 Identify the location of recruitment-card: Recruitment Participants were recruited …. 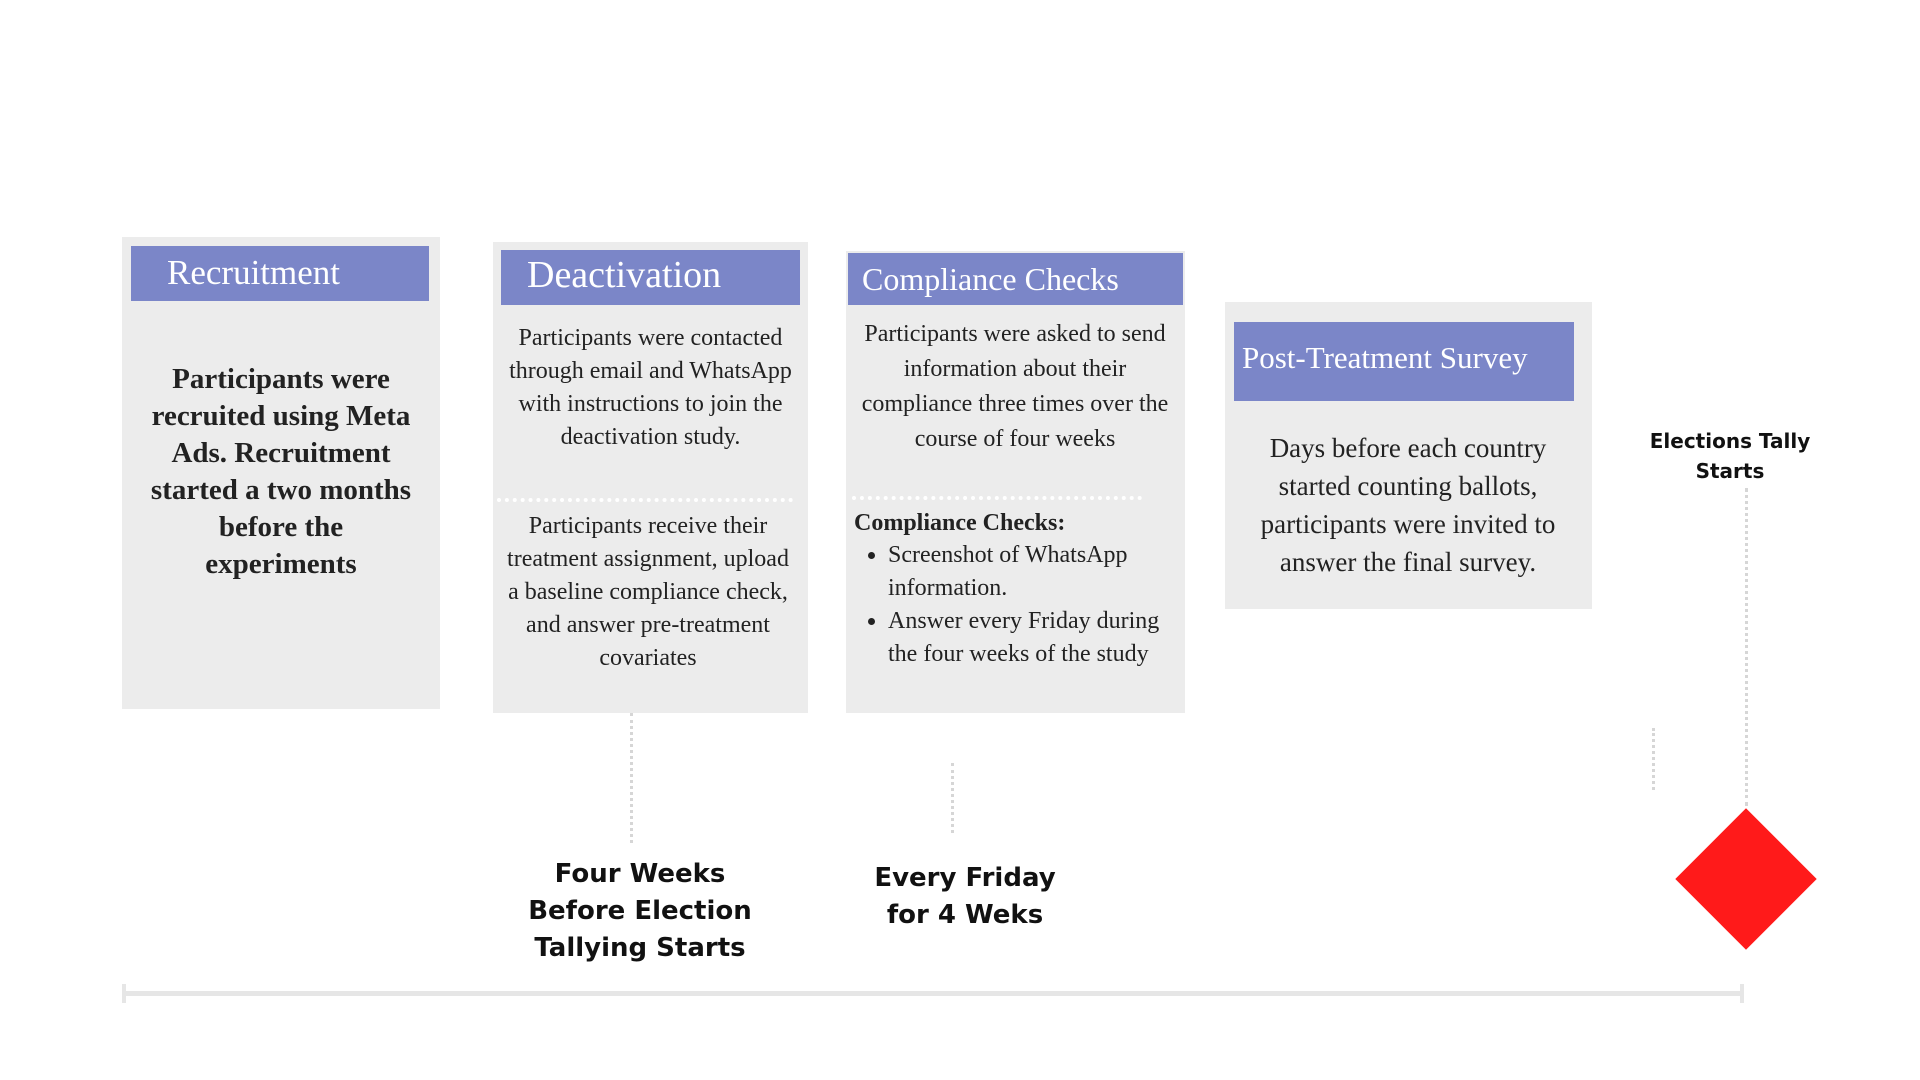
(281, 473).